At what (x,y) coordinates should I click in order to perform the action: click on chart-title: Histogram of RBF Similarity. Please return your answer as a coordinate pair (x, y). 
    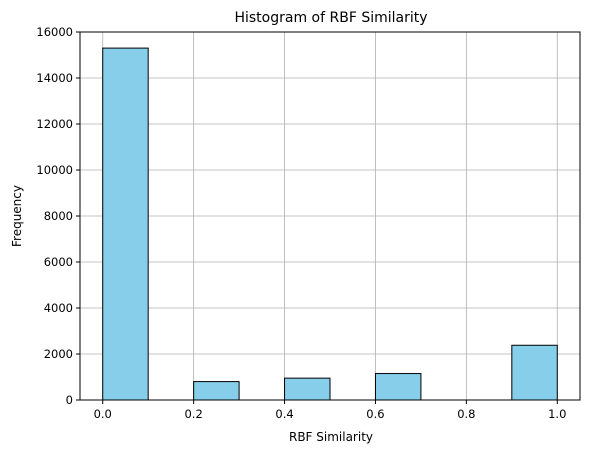
    Looking at the image, I should click on (330, 18).